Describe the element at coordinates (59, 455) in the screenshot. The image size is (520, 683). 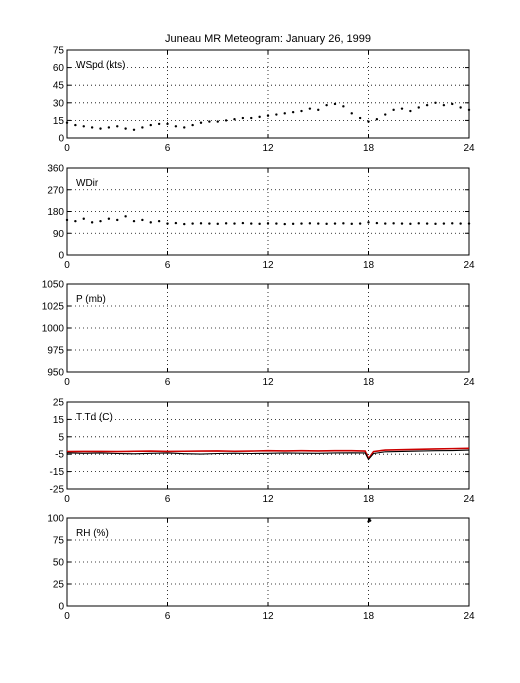
I see `y-tick-label: -5` at that location.